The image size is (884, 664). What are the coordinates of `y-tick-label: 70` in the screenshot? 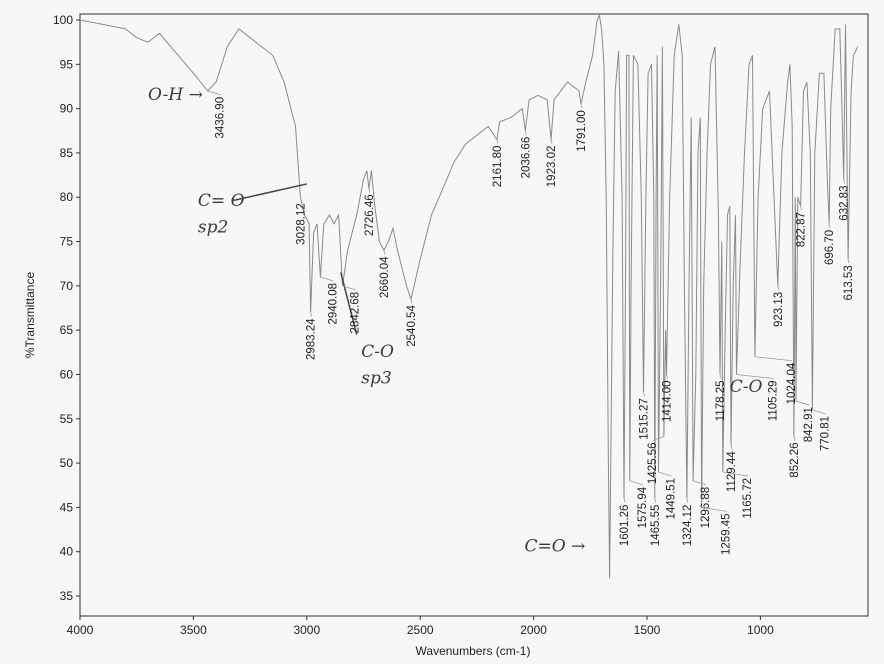 It's located at (67, 286).